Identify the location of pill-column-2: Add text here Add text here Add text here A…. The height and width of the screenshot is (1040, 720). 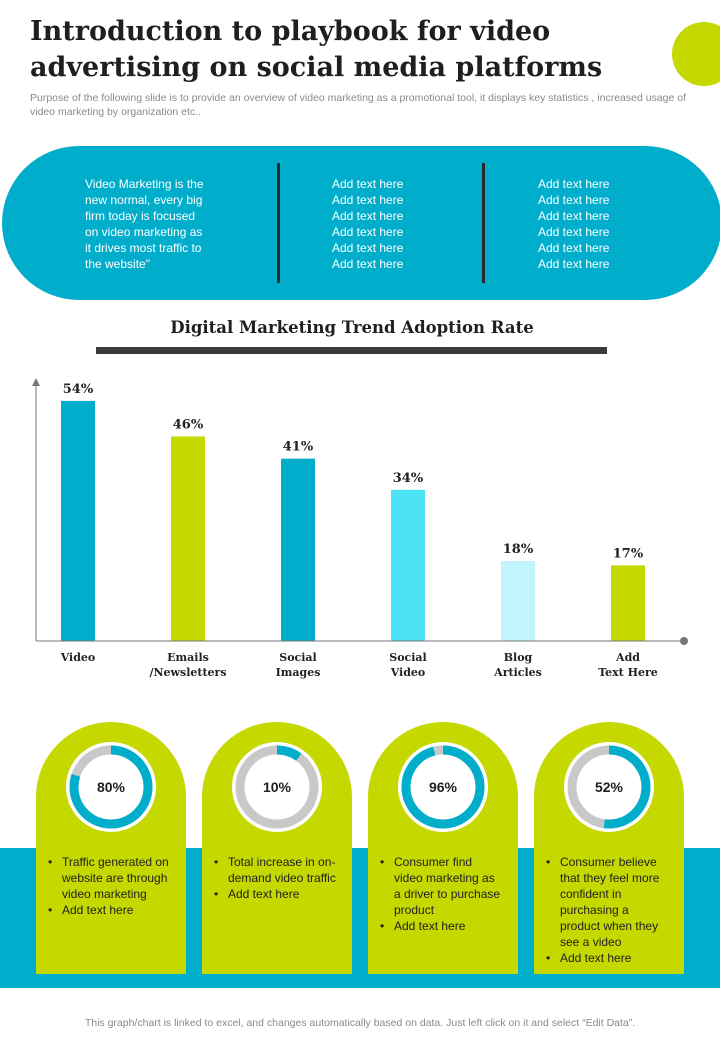
(392, 224).